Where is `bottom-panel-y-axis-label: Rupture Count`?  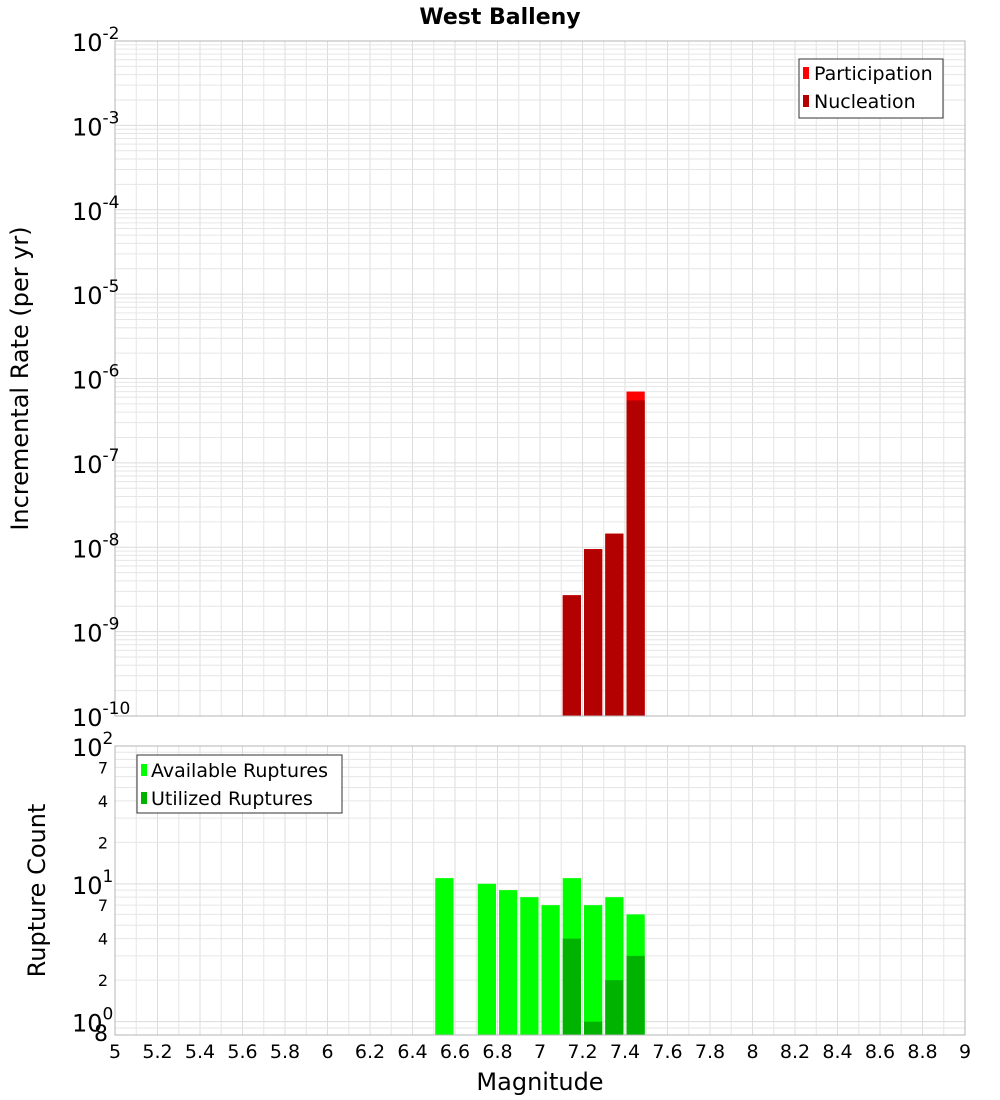
bottom-panel-y-axis-label: Rupture Count is located at coordinates (37, 891).